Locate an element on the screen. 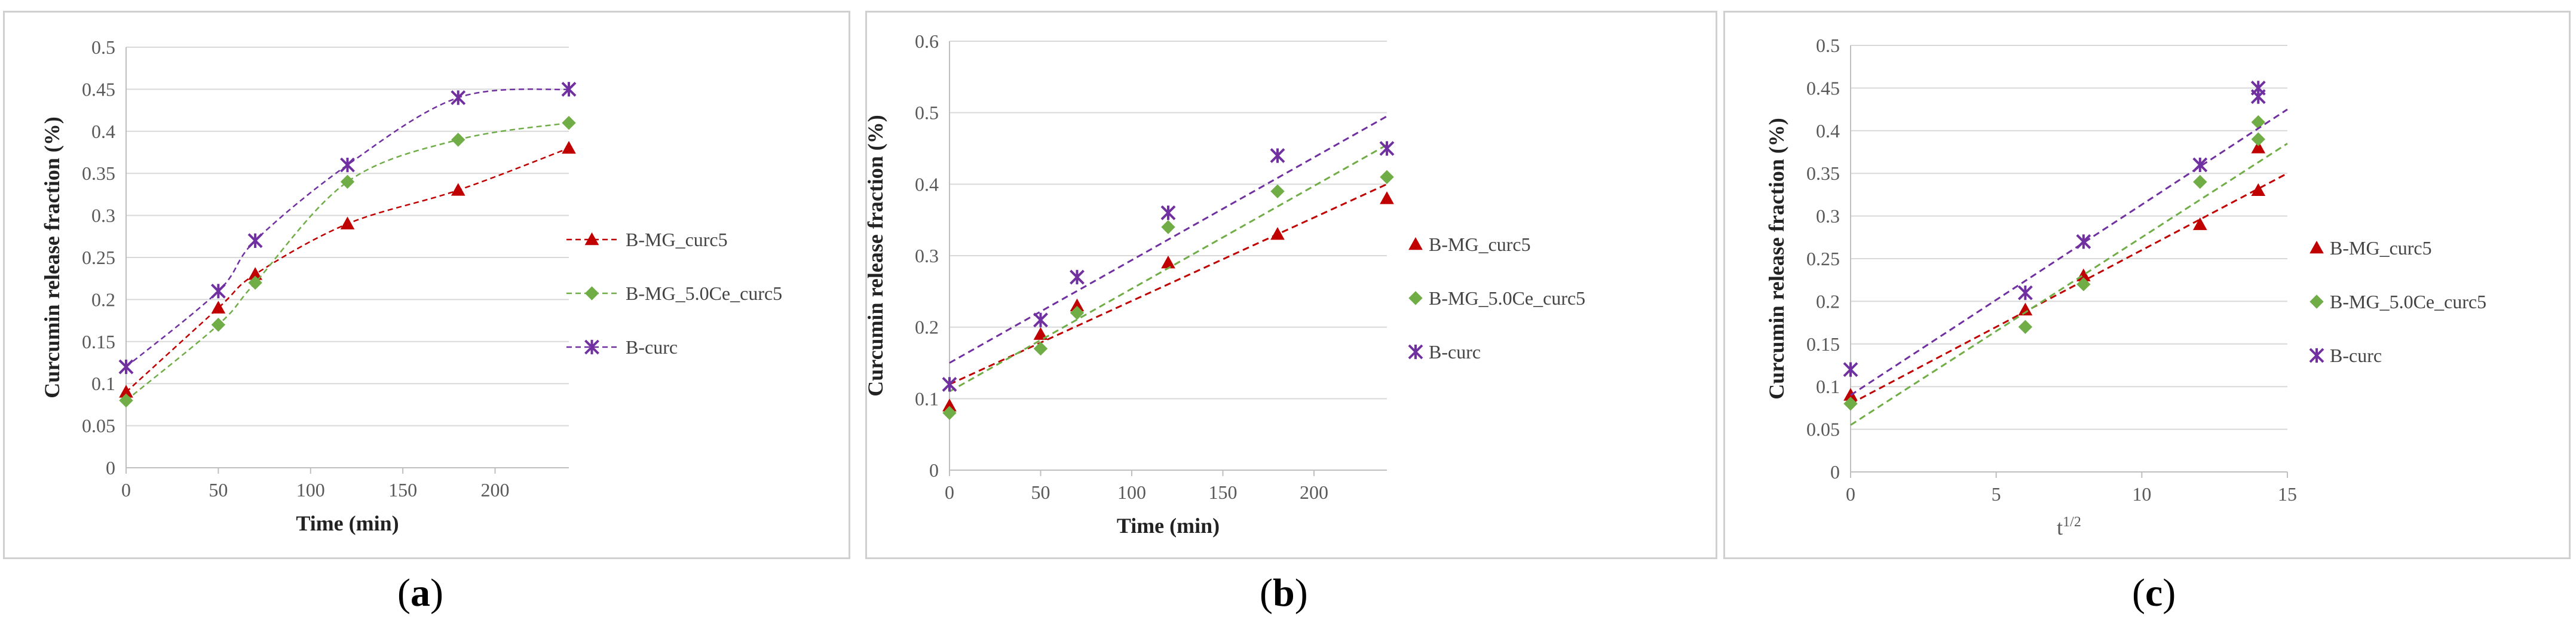 This screenshot has width=2576, height=638. chart-a-y-tick-label: 0.45 is located at coordinates (99, 89).